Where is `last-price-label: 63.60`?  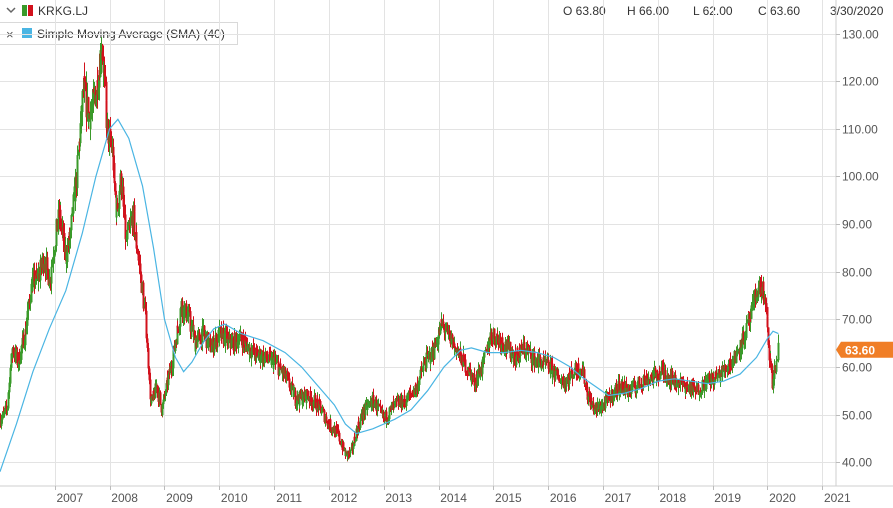 last-price-label: 63.60 is located at coordinates (860, 350).